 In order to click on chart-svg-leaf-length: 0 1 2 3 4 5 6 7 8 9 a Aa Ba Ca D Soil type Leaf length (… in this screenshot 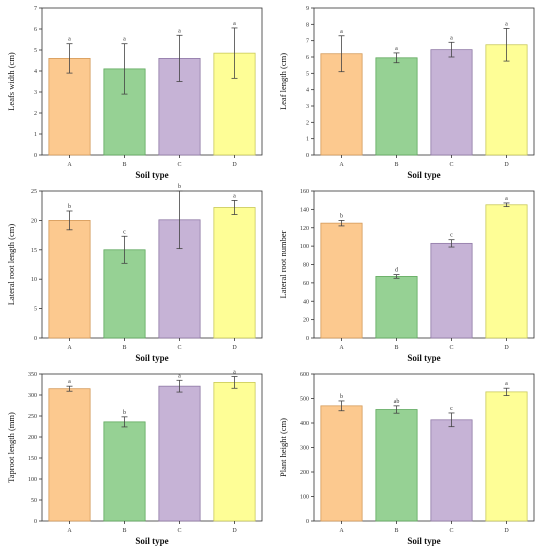, I will do `click(406, 93)`.